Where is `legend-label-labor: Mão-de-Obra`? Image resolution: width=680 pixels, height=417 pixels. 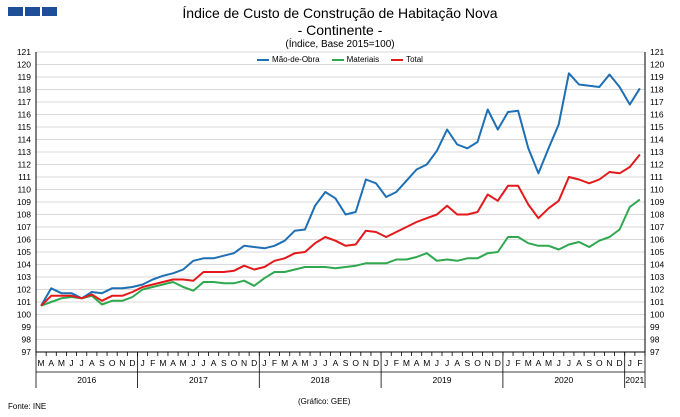
legend-label-labor: Mão-de-Obra is located at coordinates (296, 59).